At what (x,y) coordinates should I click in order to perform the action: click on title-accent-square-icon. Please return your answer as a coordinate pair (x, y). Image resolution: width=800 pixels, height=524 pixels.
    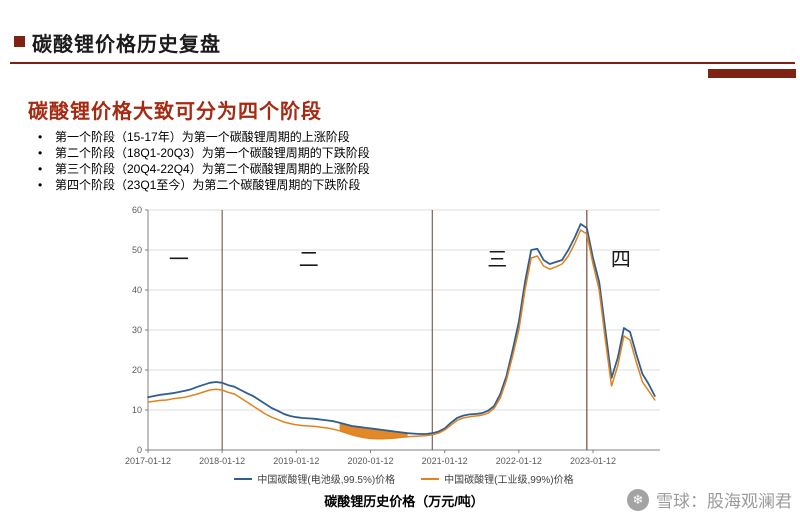
    Looking at the image, I should click on (19, 41).